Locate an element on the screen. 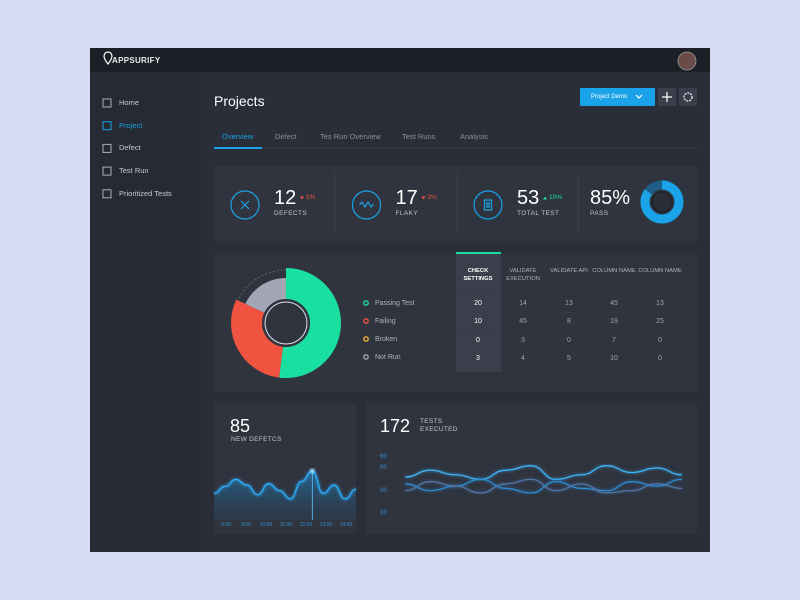 This screenshot has height=600, width=800. settings-button is located at coordinates (688, 97).